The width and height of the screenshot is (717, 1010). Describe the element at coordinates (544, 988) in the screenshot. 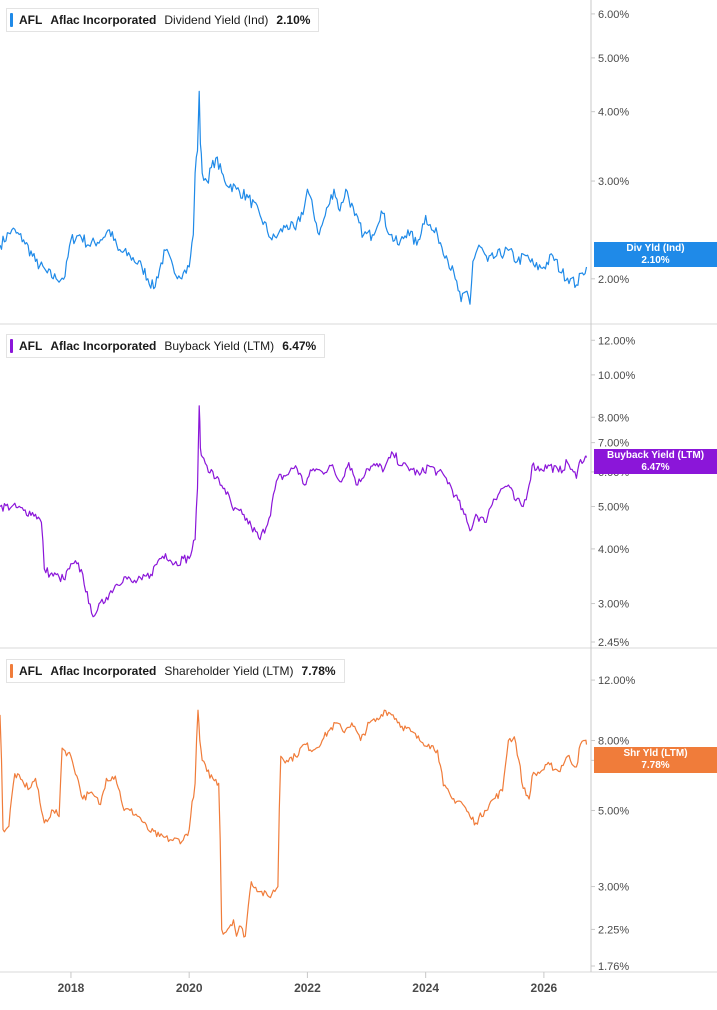

I see `x-tick-label: 2026` at that location.